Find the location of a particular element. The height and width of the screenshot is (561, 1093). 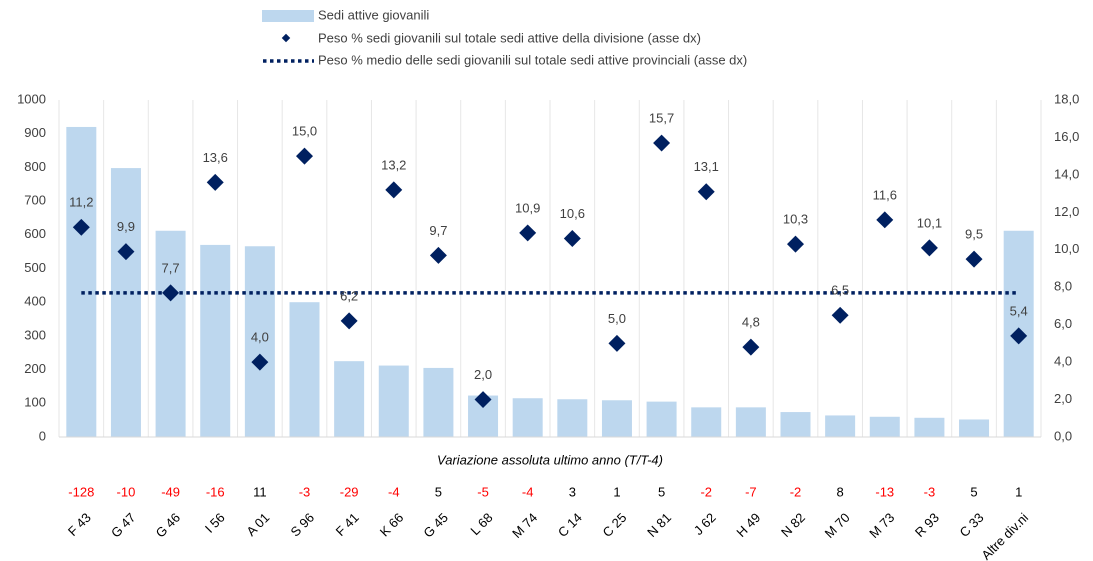

data-label: 10,9 is located at coordinates (527, 207).